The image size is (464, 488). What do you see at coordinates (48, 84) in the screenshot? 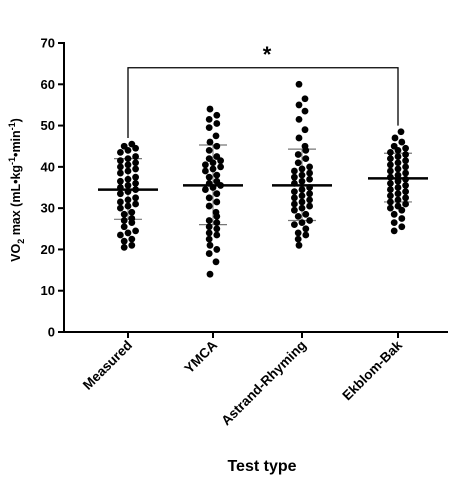
I see `y-tick-label: 60` at bounding box center [48, 84].